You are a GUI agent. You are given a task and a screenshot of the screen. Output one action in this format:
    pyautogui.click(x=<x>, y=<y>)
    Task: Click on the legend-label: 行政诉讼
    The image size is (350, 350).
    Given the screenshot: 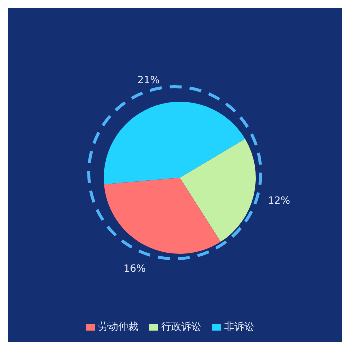 What is the action you would take?
    pyautogui.click(x=182, y=327)
    